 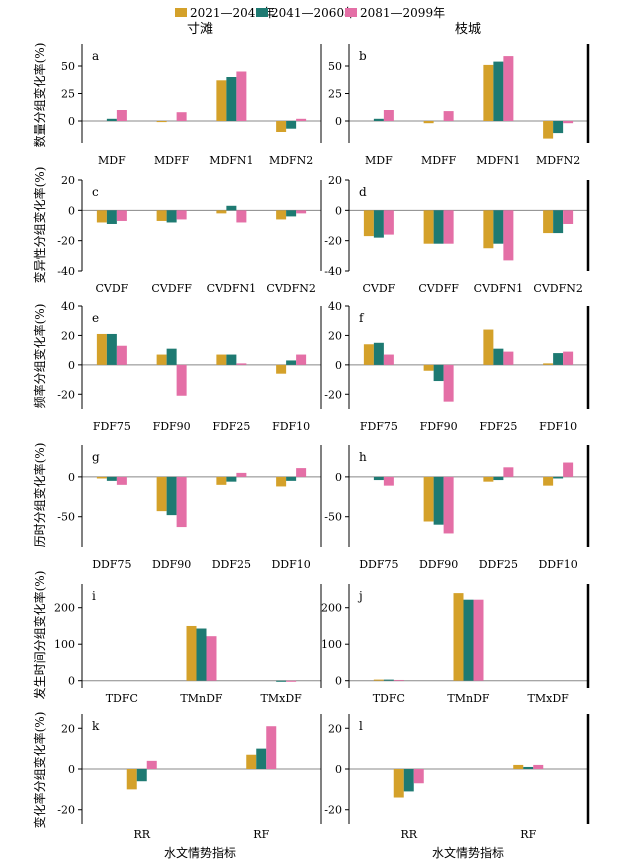 I want to click on bar-h-DDF90-s3, so click(x=448, y=505).